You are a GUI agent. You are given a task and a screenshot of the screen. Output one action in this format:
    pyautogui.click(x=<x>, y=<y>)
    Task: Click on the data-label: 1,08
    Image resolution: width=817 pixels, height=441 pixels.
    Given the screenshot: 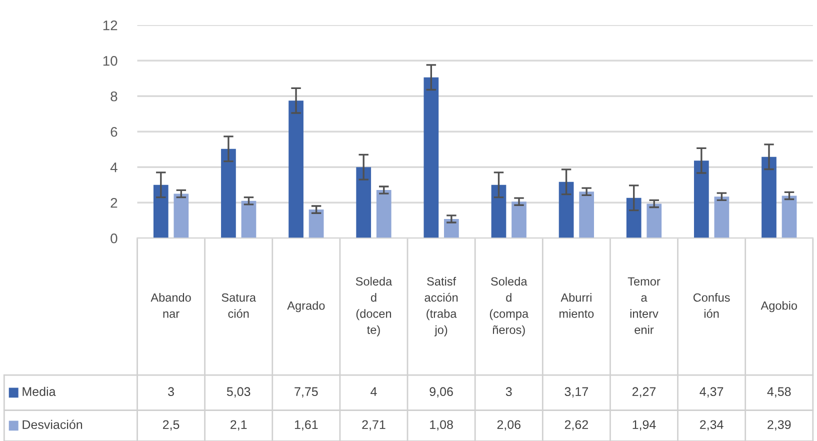 What is the action you would take?
    pyautogui.click(x=441, y=425)
    